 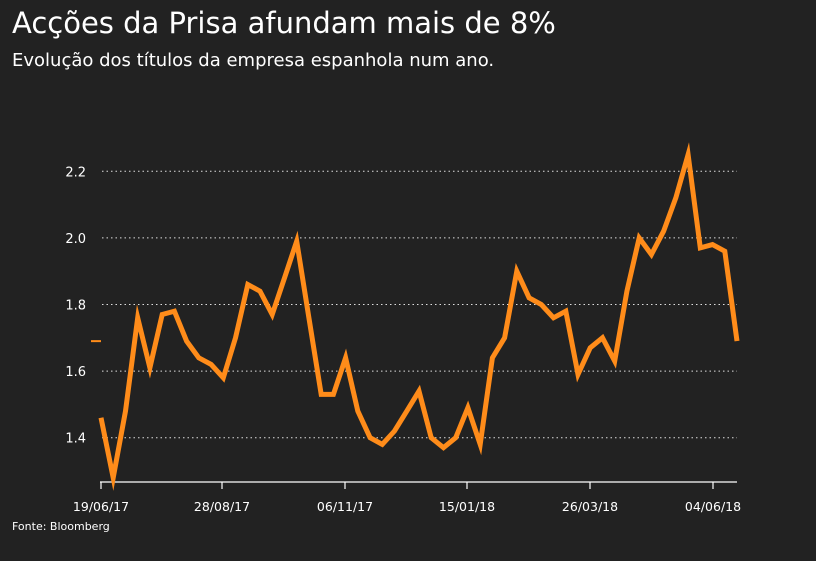 What do you see at coordinates (75, 239) in the screenshot?
I see `y-tick-label: 2.0` at bounding box center [75, 239].